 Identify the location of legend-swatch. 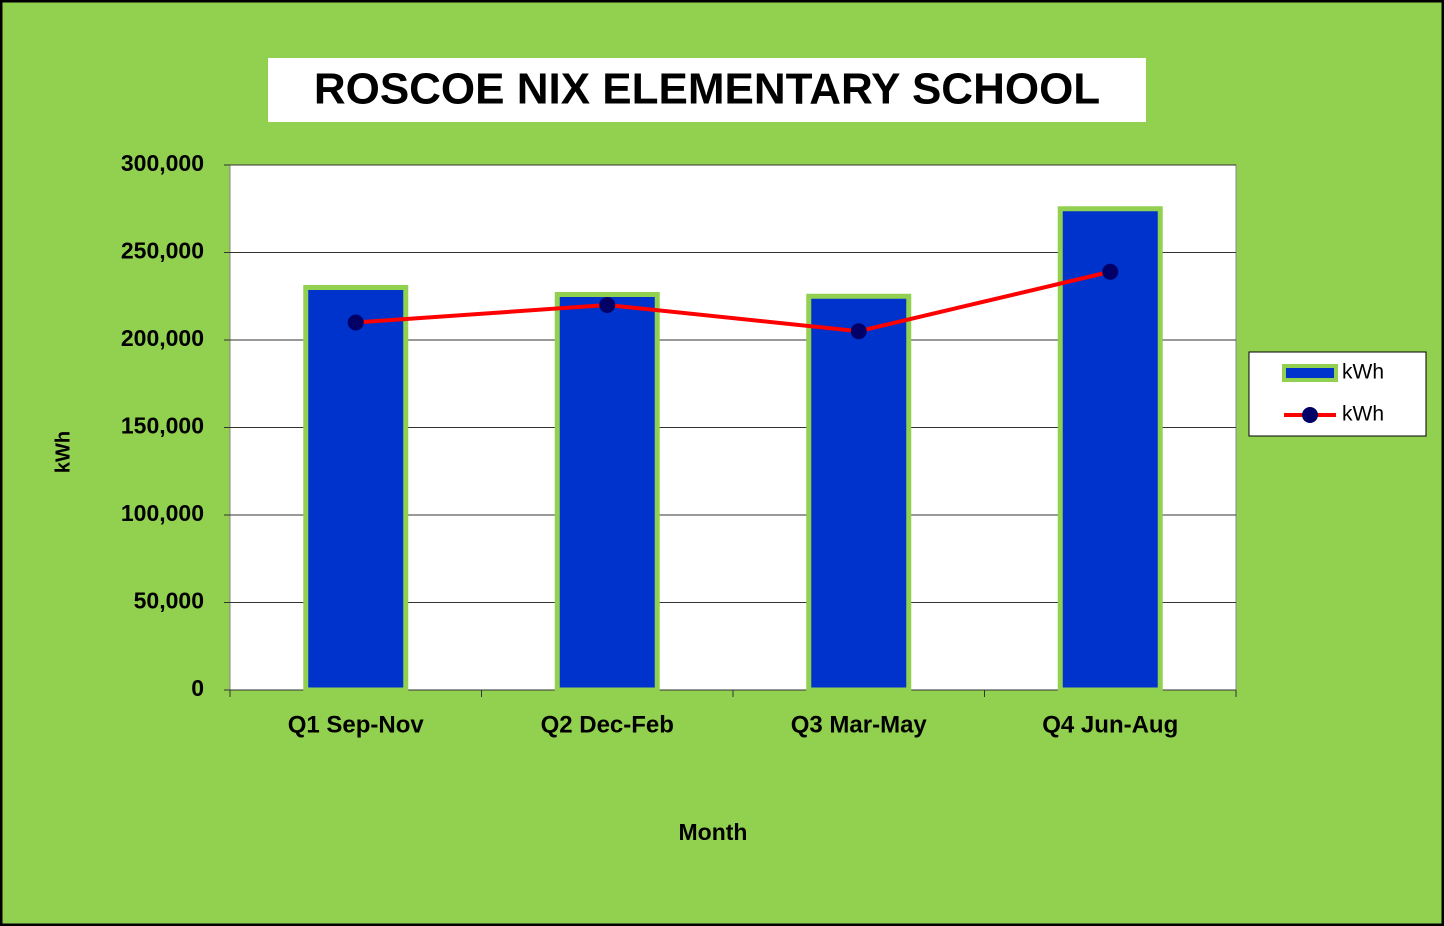
(1310, 373).